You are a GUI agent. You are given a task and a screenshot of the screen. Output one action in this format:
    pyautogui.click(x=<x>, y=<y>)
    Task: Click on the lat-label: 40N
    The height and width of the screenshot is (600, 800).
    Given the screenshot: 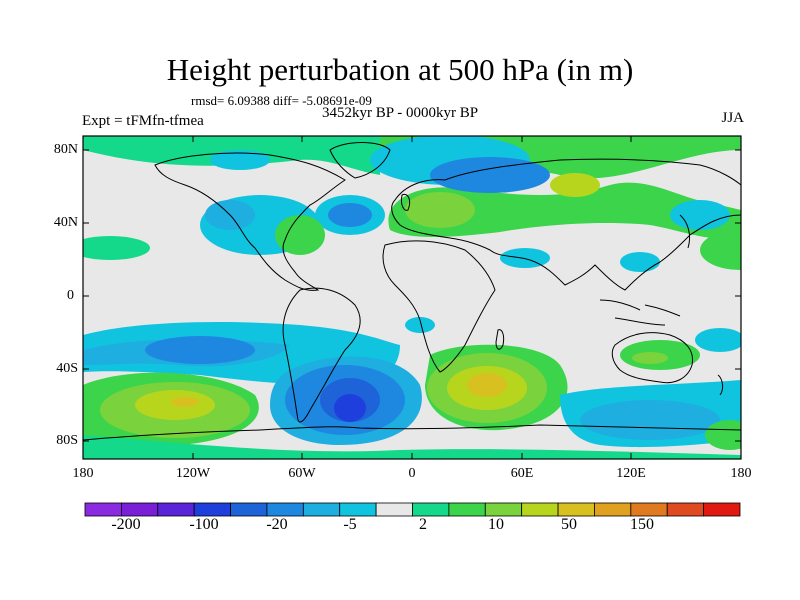 What is the action you would take?
    pyautogui.click(x=65, y=222)
    